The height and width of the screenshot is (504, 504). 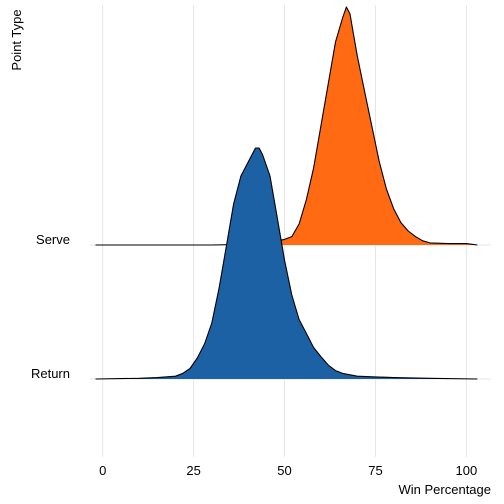 What do you see at coordinates (16, 39) in the screenshot?
I see `y-axis-title: Point Type` at bounding box center [16, 39].